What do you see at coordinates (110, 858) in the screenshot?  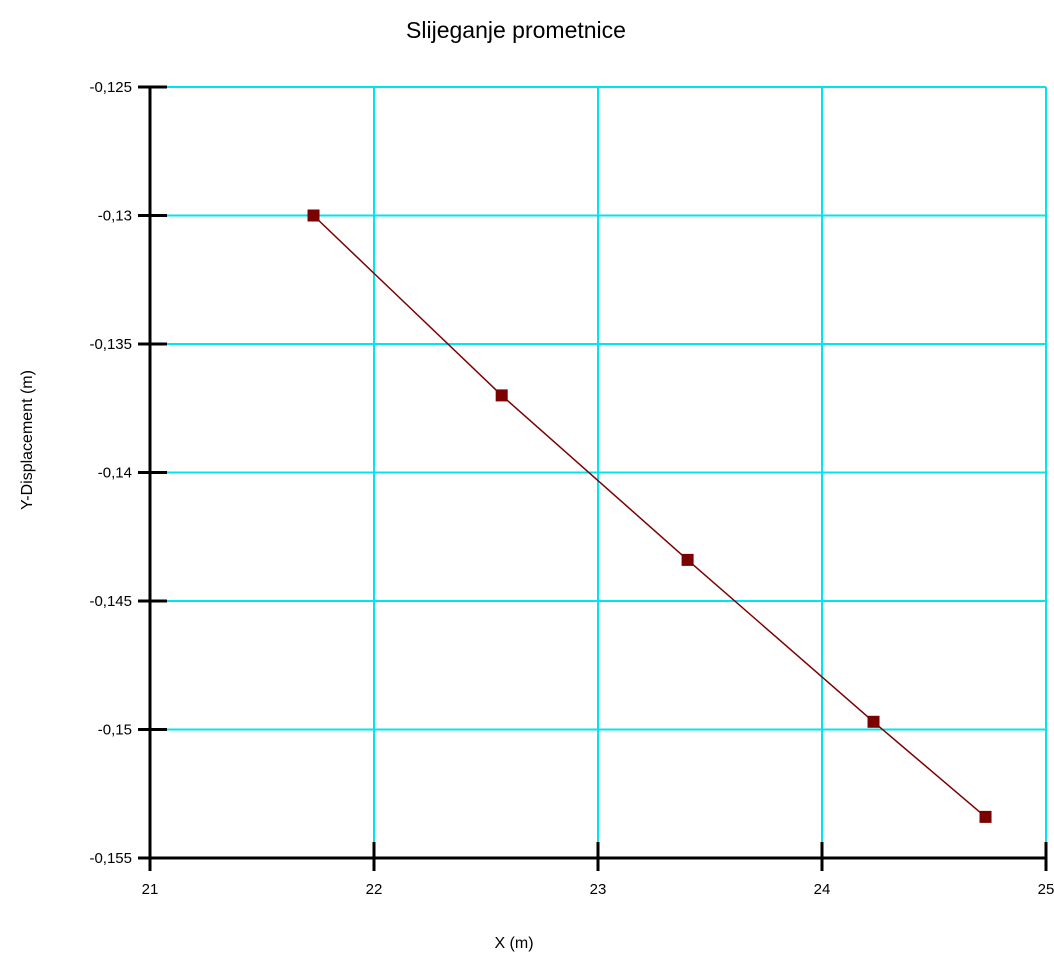 I see `y-tick-label: -0,155` at bounding box center [110, 858].